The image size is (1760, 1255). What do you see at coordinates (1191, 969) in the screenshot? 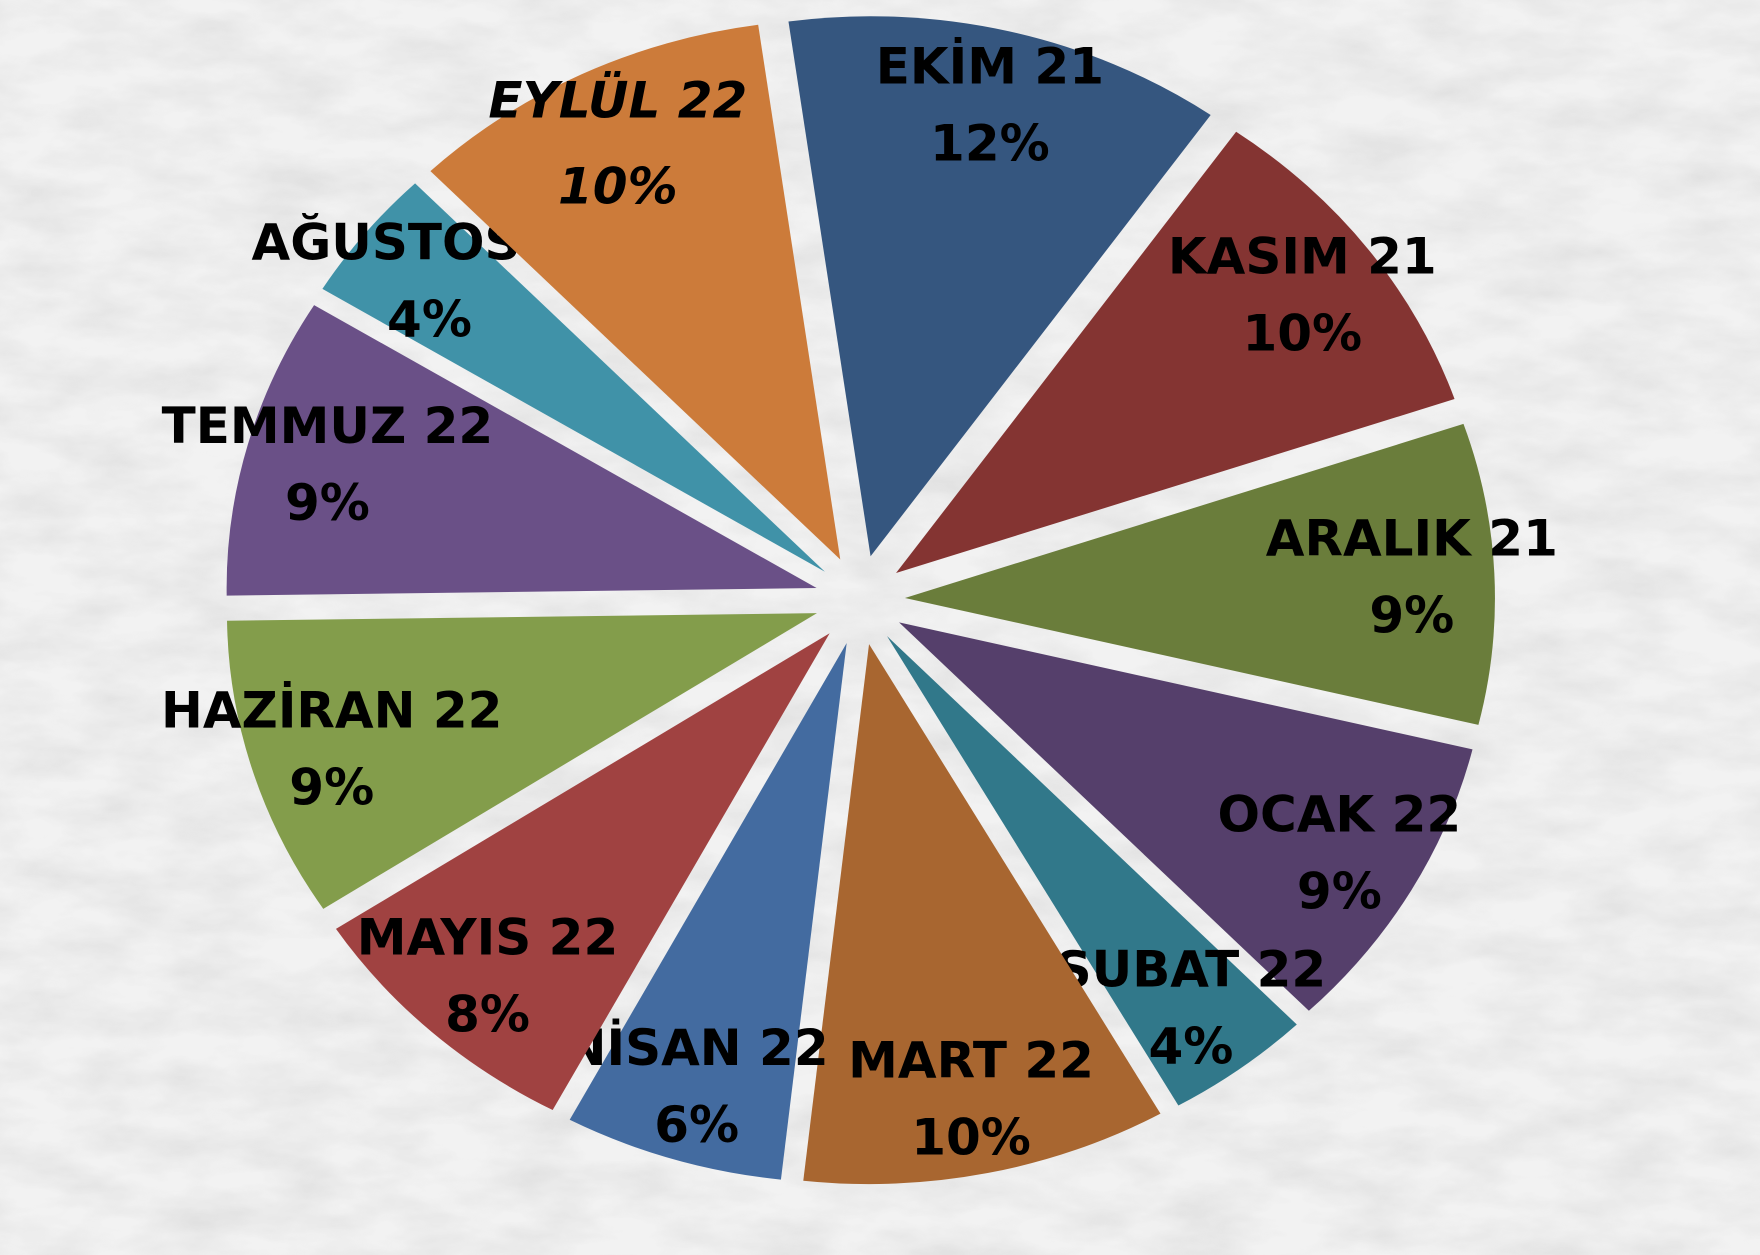
I see `slice-label: ŞUBAT 22` at bounding box center [1191, 969].